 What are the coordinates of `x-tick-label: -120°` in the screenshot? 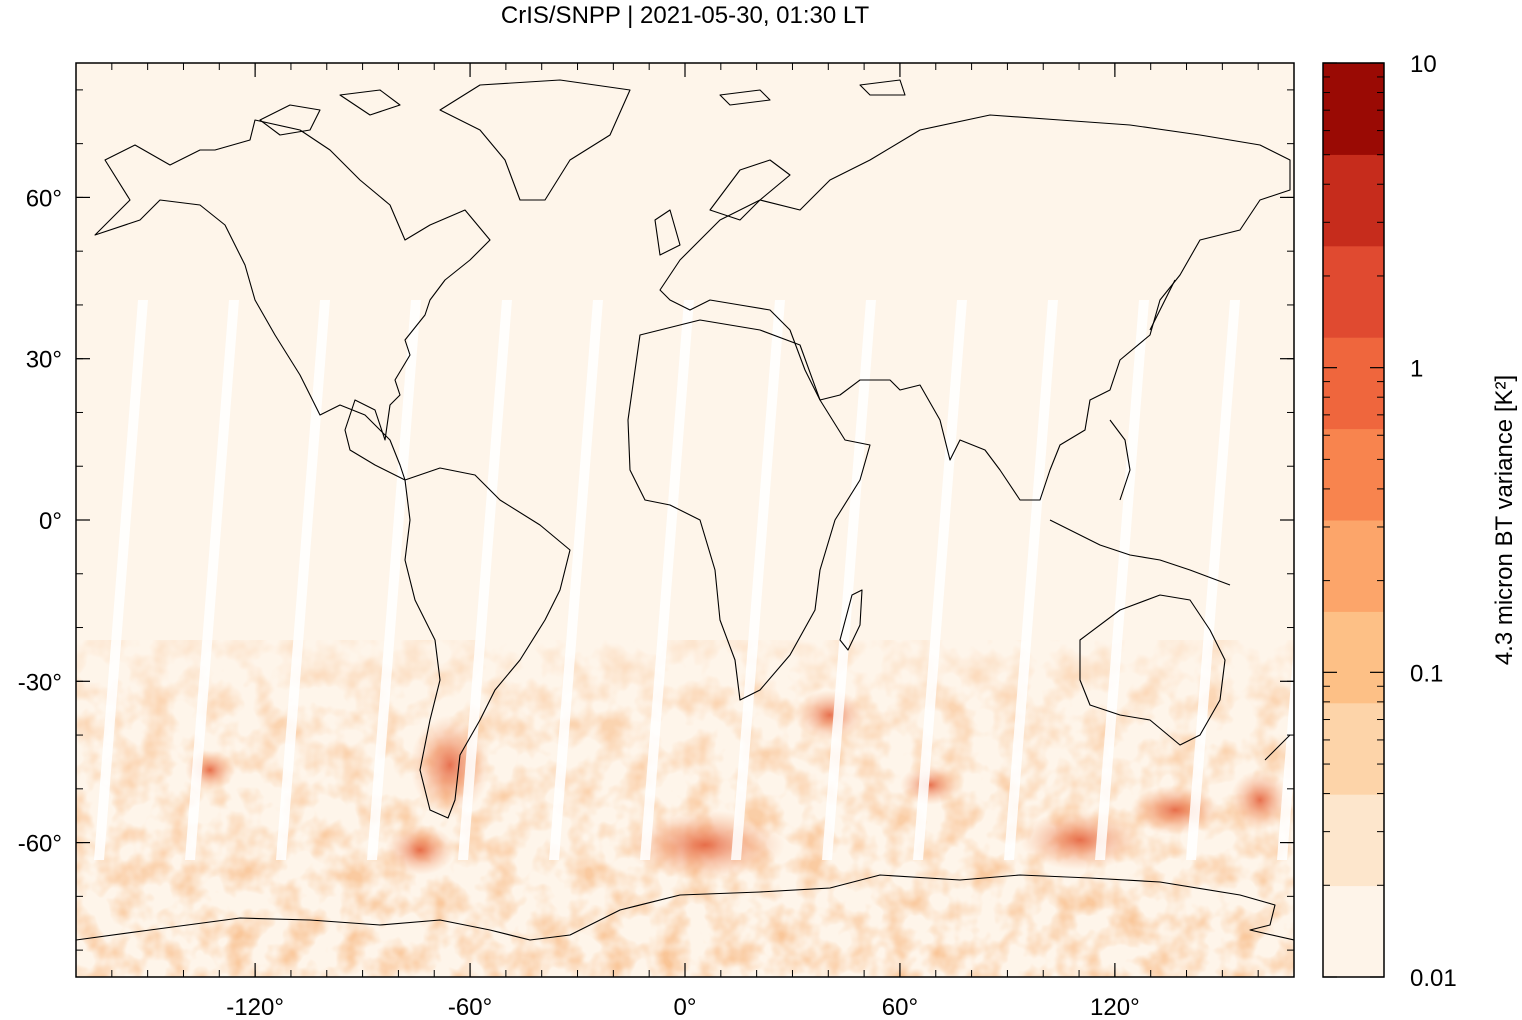 It's located at (255, 1007).